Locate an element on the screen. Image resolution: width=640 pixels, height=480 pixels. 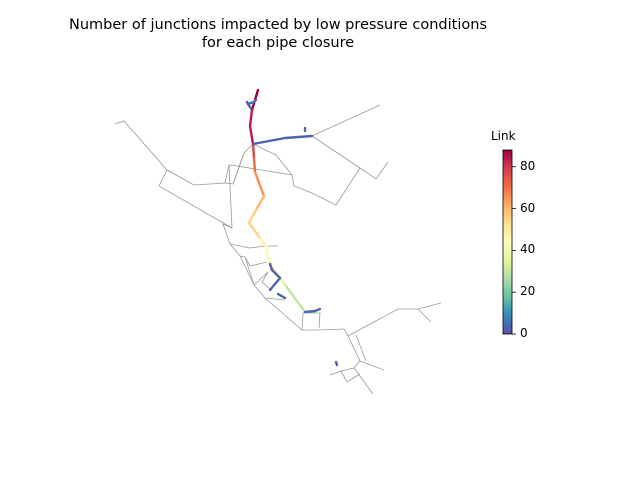
colorbar-gradient is located at coordinates (507, 242).